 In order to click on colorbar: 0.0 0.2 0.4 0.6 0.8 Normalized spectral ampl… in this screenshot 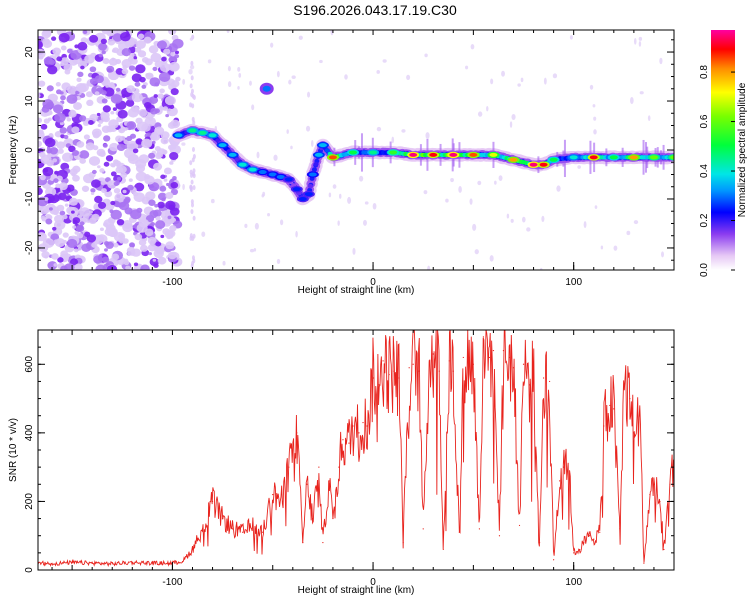, I will do `click(723, 153)`.